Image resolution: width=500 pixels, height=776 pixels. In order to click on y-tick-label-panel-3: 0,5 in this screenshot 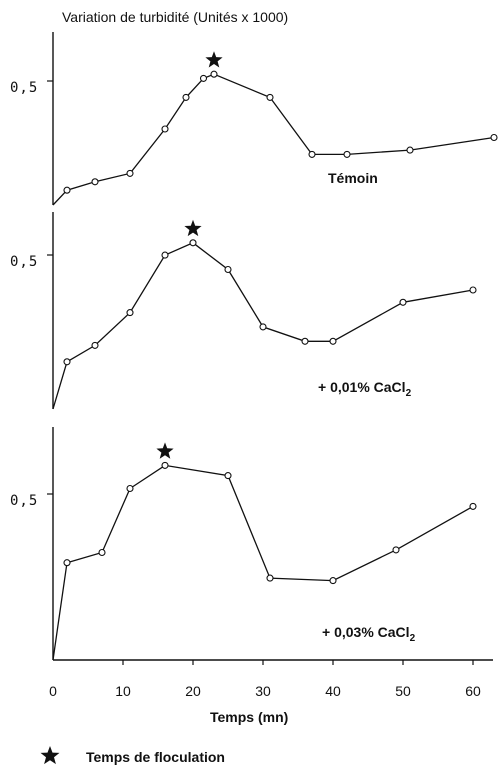, I will do `click(24, 501)`.